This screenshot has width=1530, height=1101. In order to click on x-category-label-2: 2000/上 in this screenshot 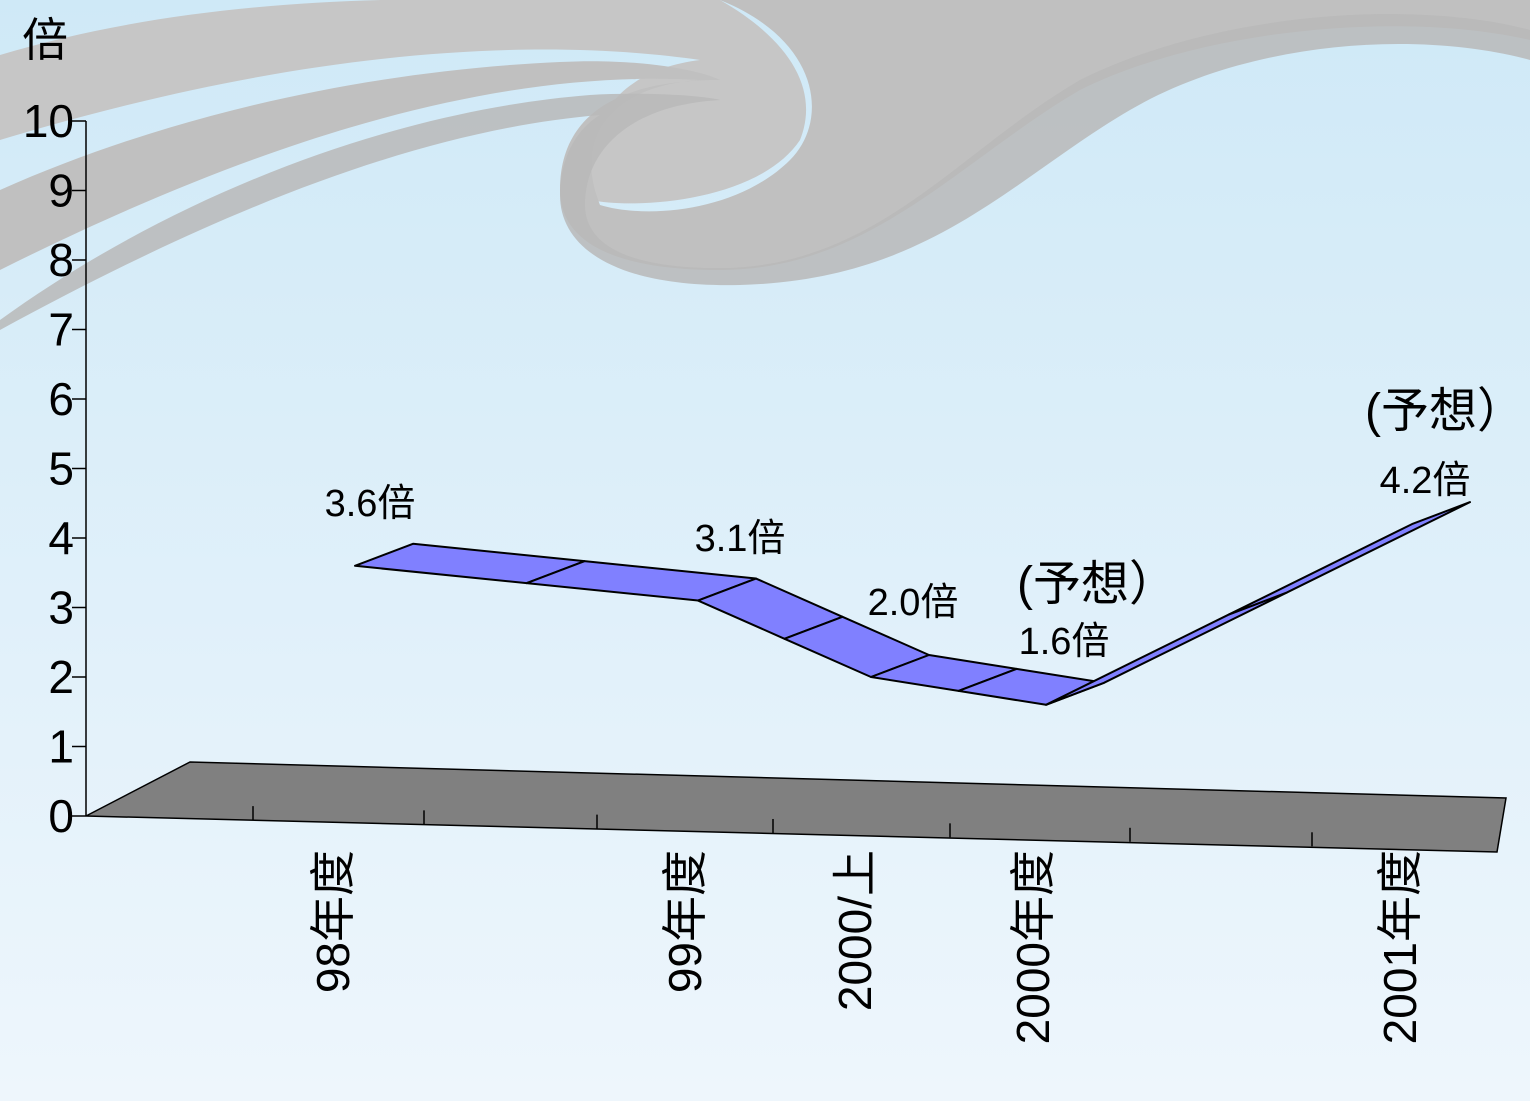, I will do `click(855, 930)`.